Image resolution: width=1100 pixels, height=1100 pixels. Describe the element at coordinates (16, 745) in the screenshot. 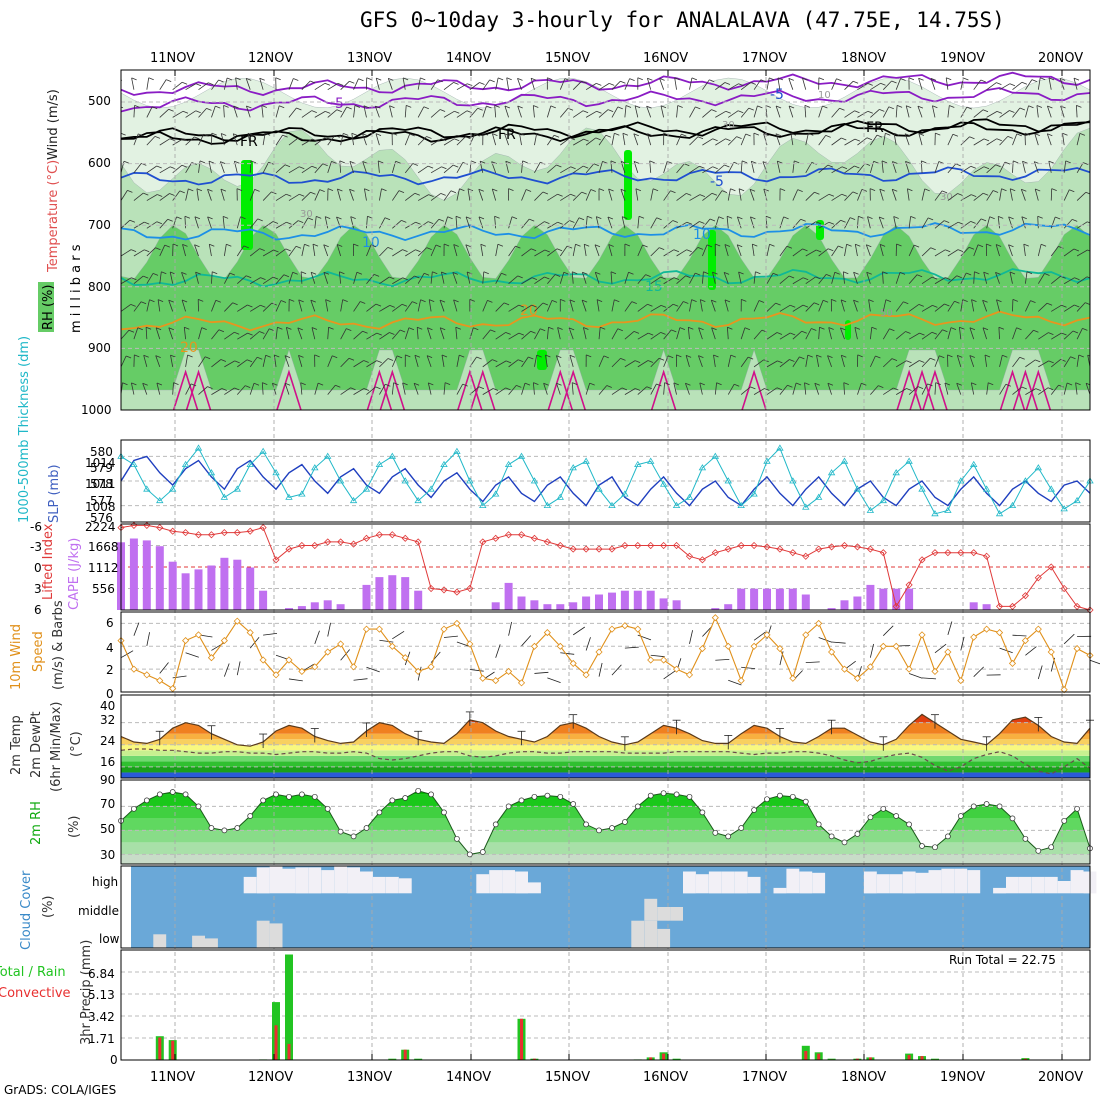

I see `temp-label-1: 2m Temp` at that location.